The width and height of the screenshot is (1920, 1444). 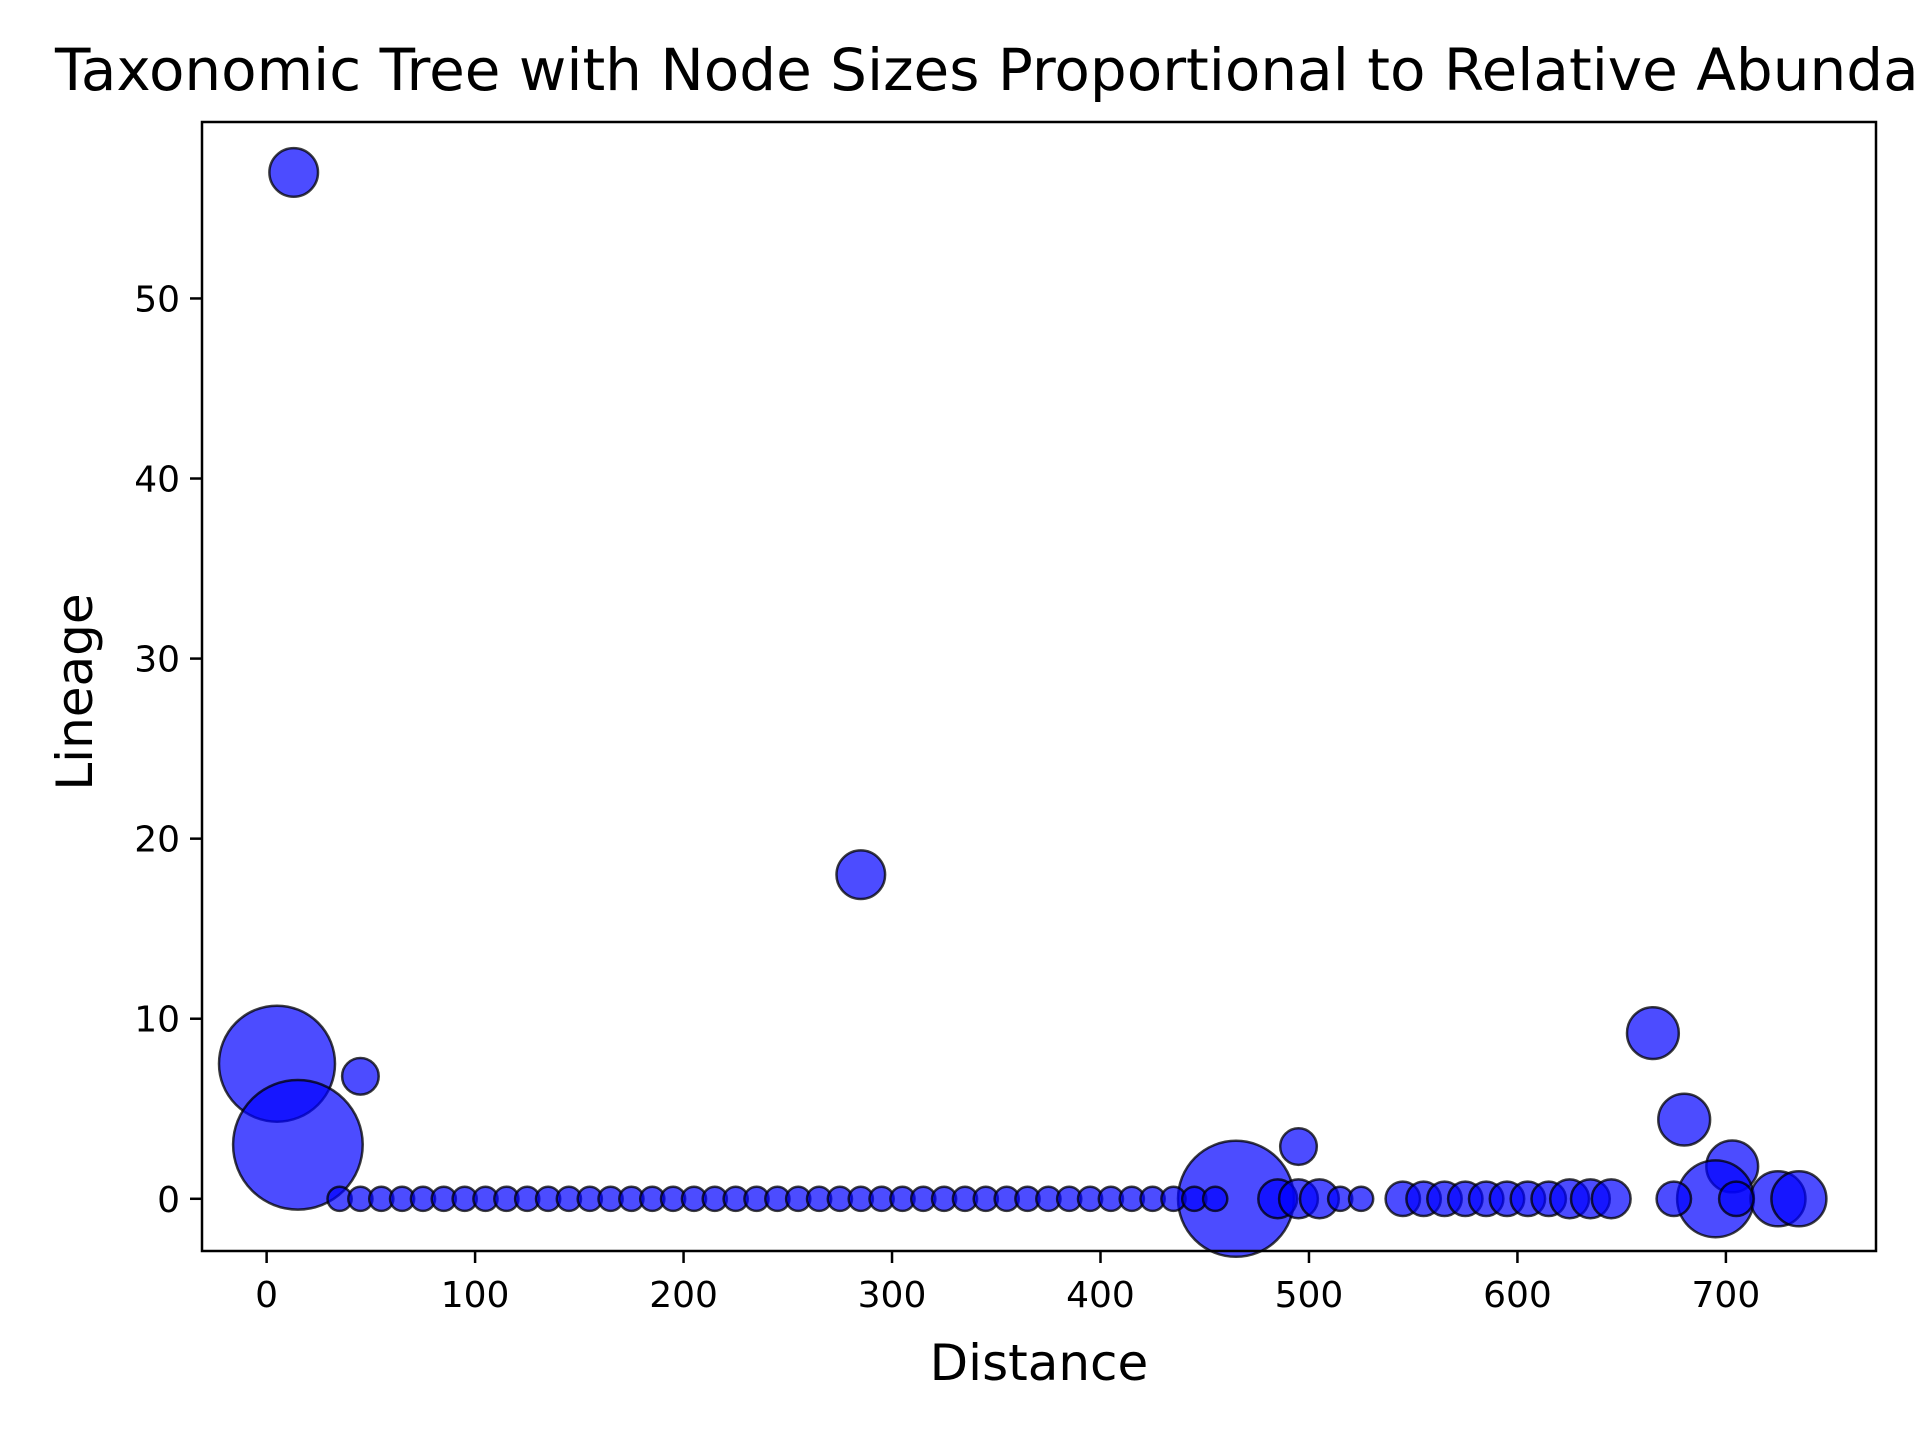 What do you see at coordinates (1007, 1283) in the screenshot?
I see `x-axis: 0 100 200 300 400 500 600 700` at bounding box center [1007, 1283].